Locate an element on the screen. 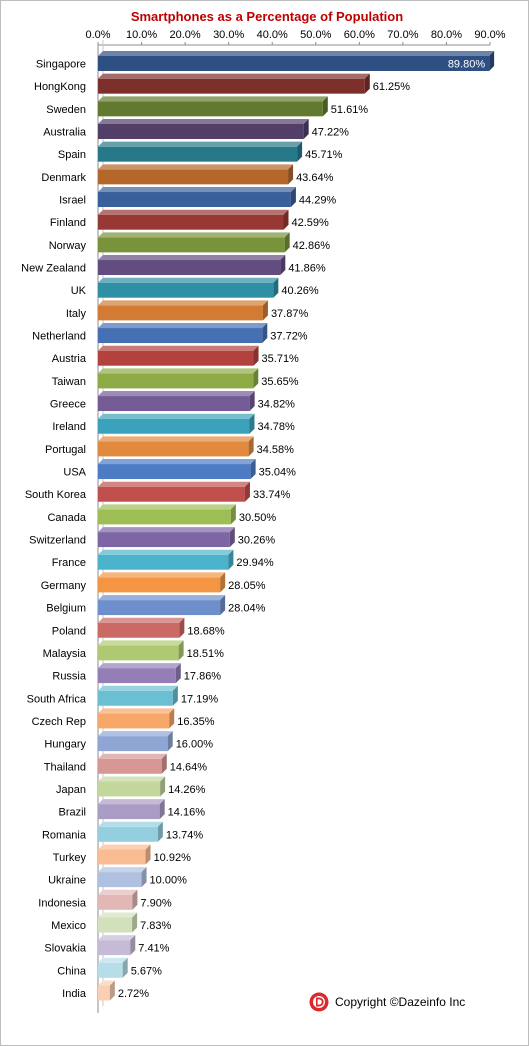  value-label: 35.04% is located at coordinates (278, 473).